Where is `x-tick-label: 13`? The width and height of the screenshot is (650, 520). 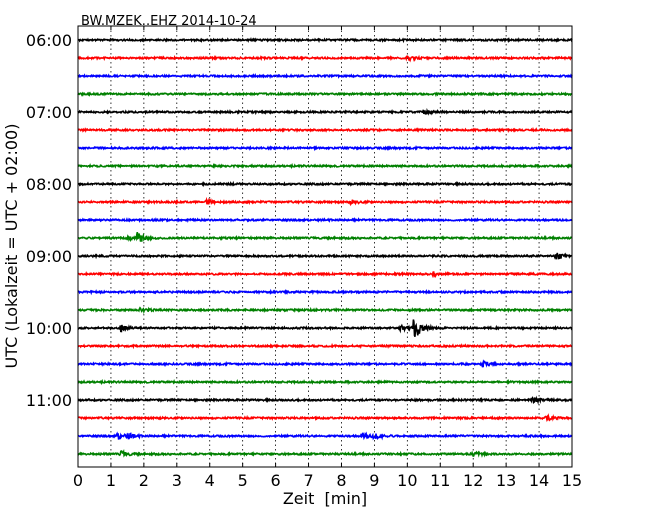 x-tick-label: 13 is located at coordinates (506, 480).